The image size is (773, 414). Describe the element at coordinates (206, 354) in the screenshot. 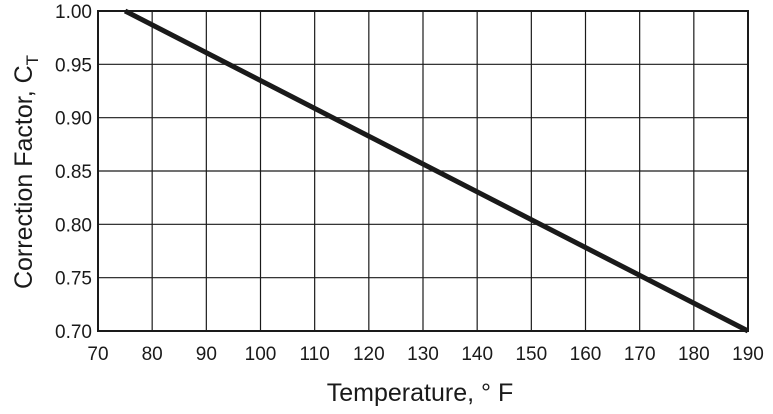

I see `x-tick-label: 90` at that location.